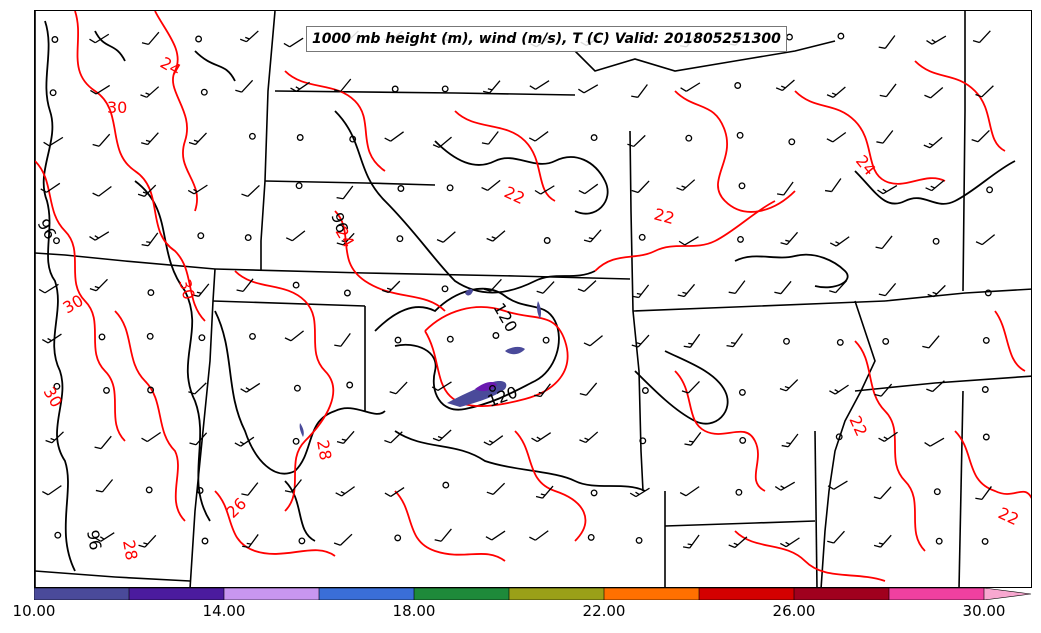  What do you see at coordinates (794, 611) in the screenshot?
I see `colorbar-tick-label: 26.00` at bounding box center [794, 611].